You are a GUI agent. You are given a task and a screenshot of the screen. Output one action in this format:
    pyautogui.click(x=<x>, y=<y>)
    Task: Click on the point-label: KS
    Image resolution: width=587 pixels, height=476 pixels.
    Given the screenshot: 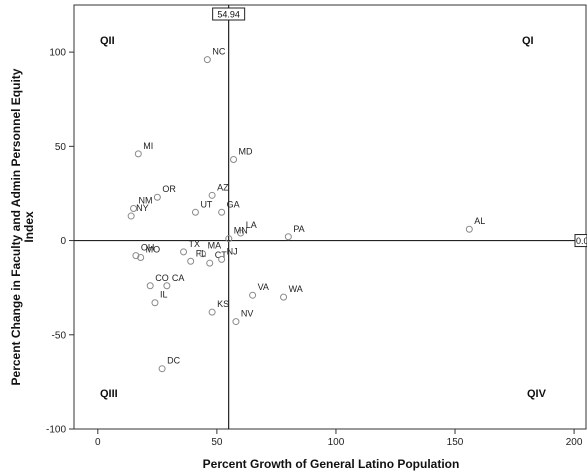 What is the action you would take?
    pyautogui.click(x=223, y=304)
    